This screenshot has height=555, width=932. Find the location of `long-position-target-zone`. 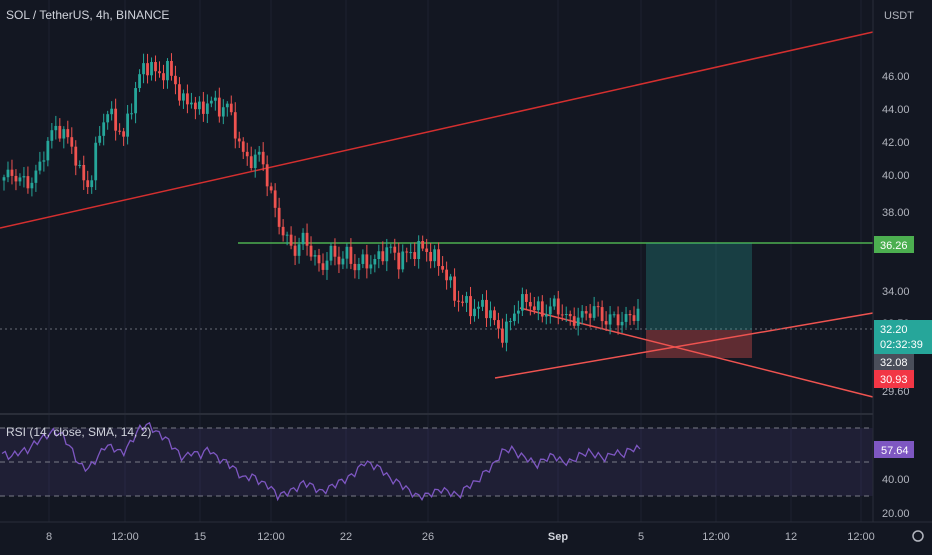

long-position-target-zone is located at coordinates (699, 286).